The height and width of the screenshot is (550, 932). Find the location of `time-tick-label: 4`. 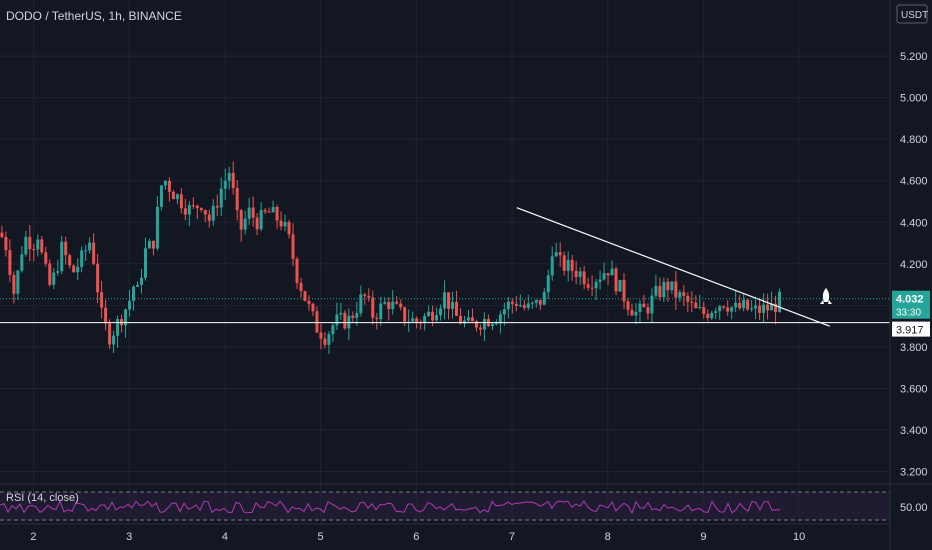

time-tick-label: 4 is located at coordinates (225, 537).